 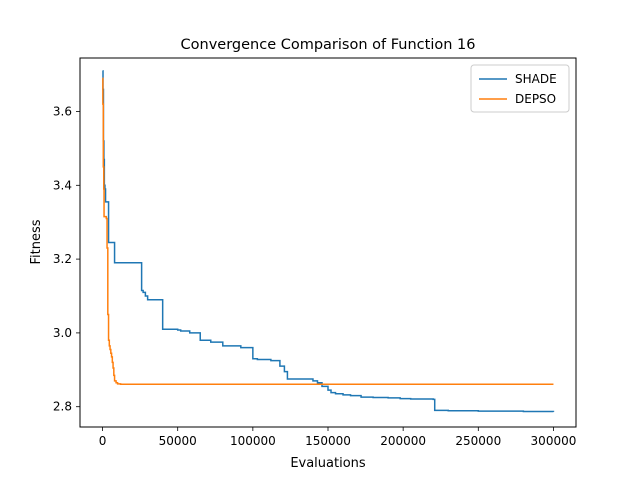 What do you see at coordinates (536, 79) in the screenshot?
I see `legend-label-shade: SHADE` at bounding box center [536, 79].